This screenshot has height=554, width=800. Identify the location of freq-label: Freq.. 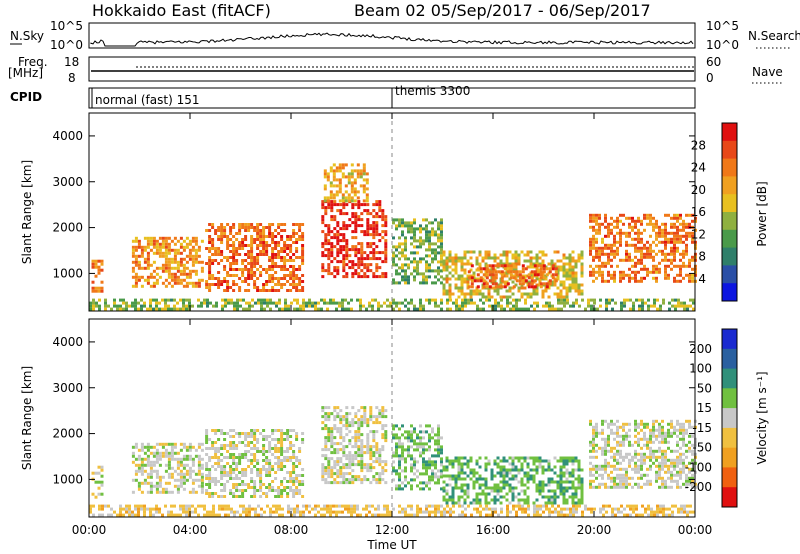
(33, 62).